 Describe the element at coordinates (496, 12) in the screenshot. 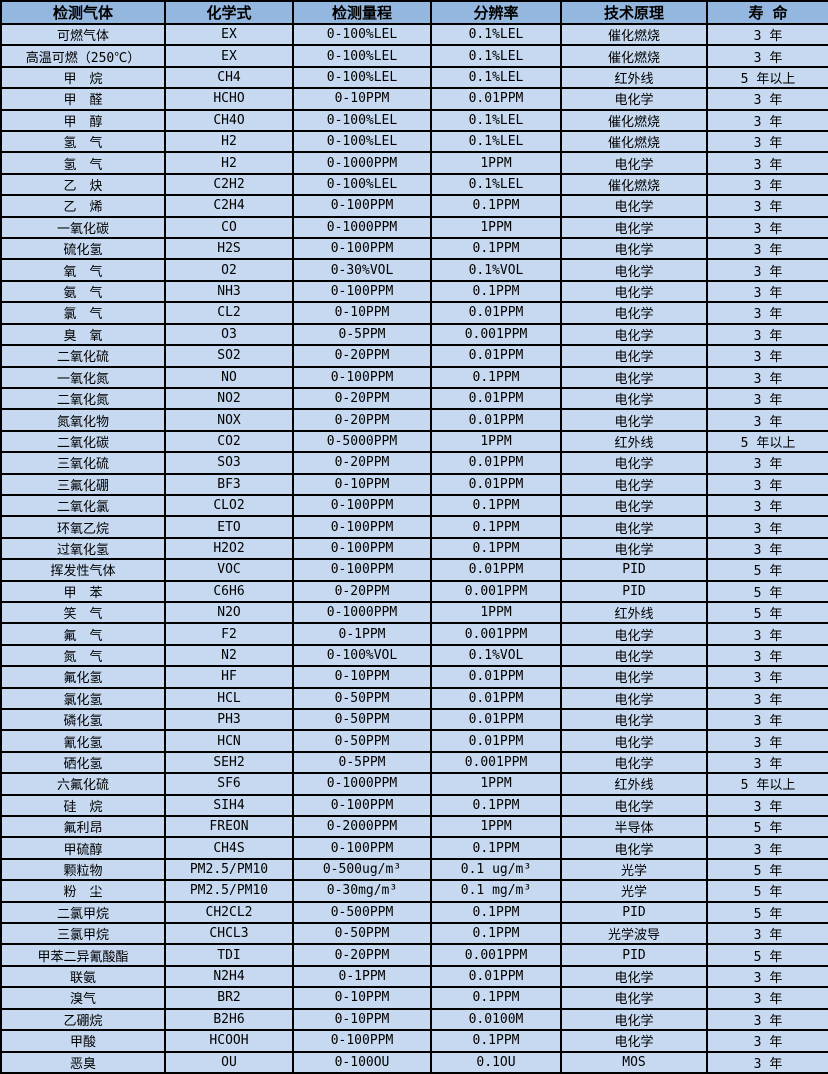

I see `column-header-resolution: 分辨率` at that location.